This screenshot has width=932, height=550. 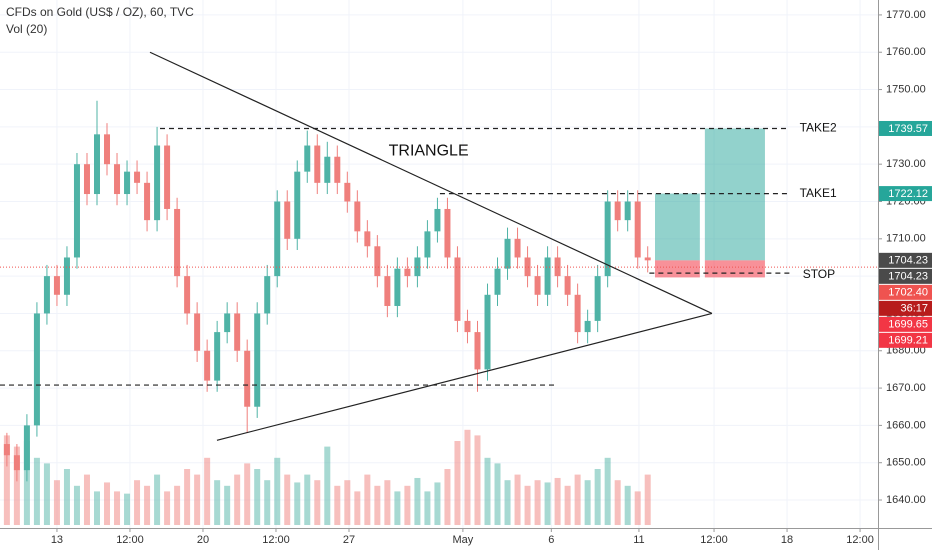 I want to click on price-label: 36:17, so click(x=914, y=309).